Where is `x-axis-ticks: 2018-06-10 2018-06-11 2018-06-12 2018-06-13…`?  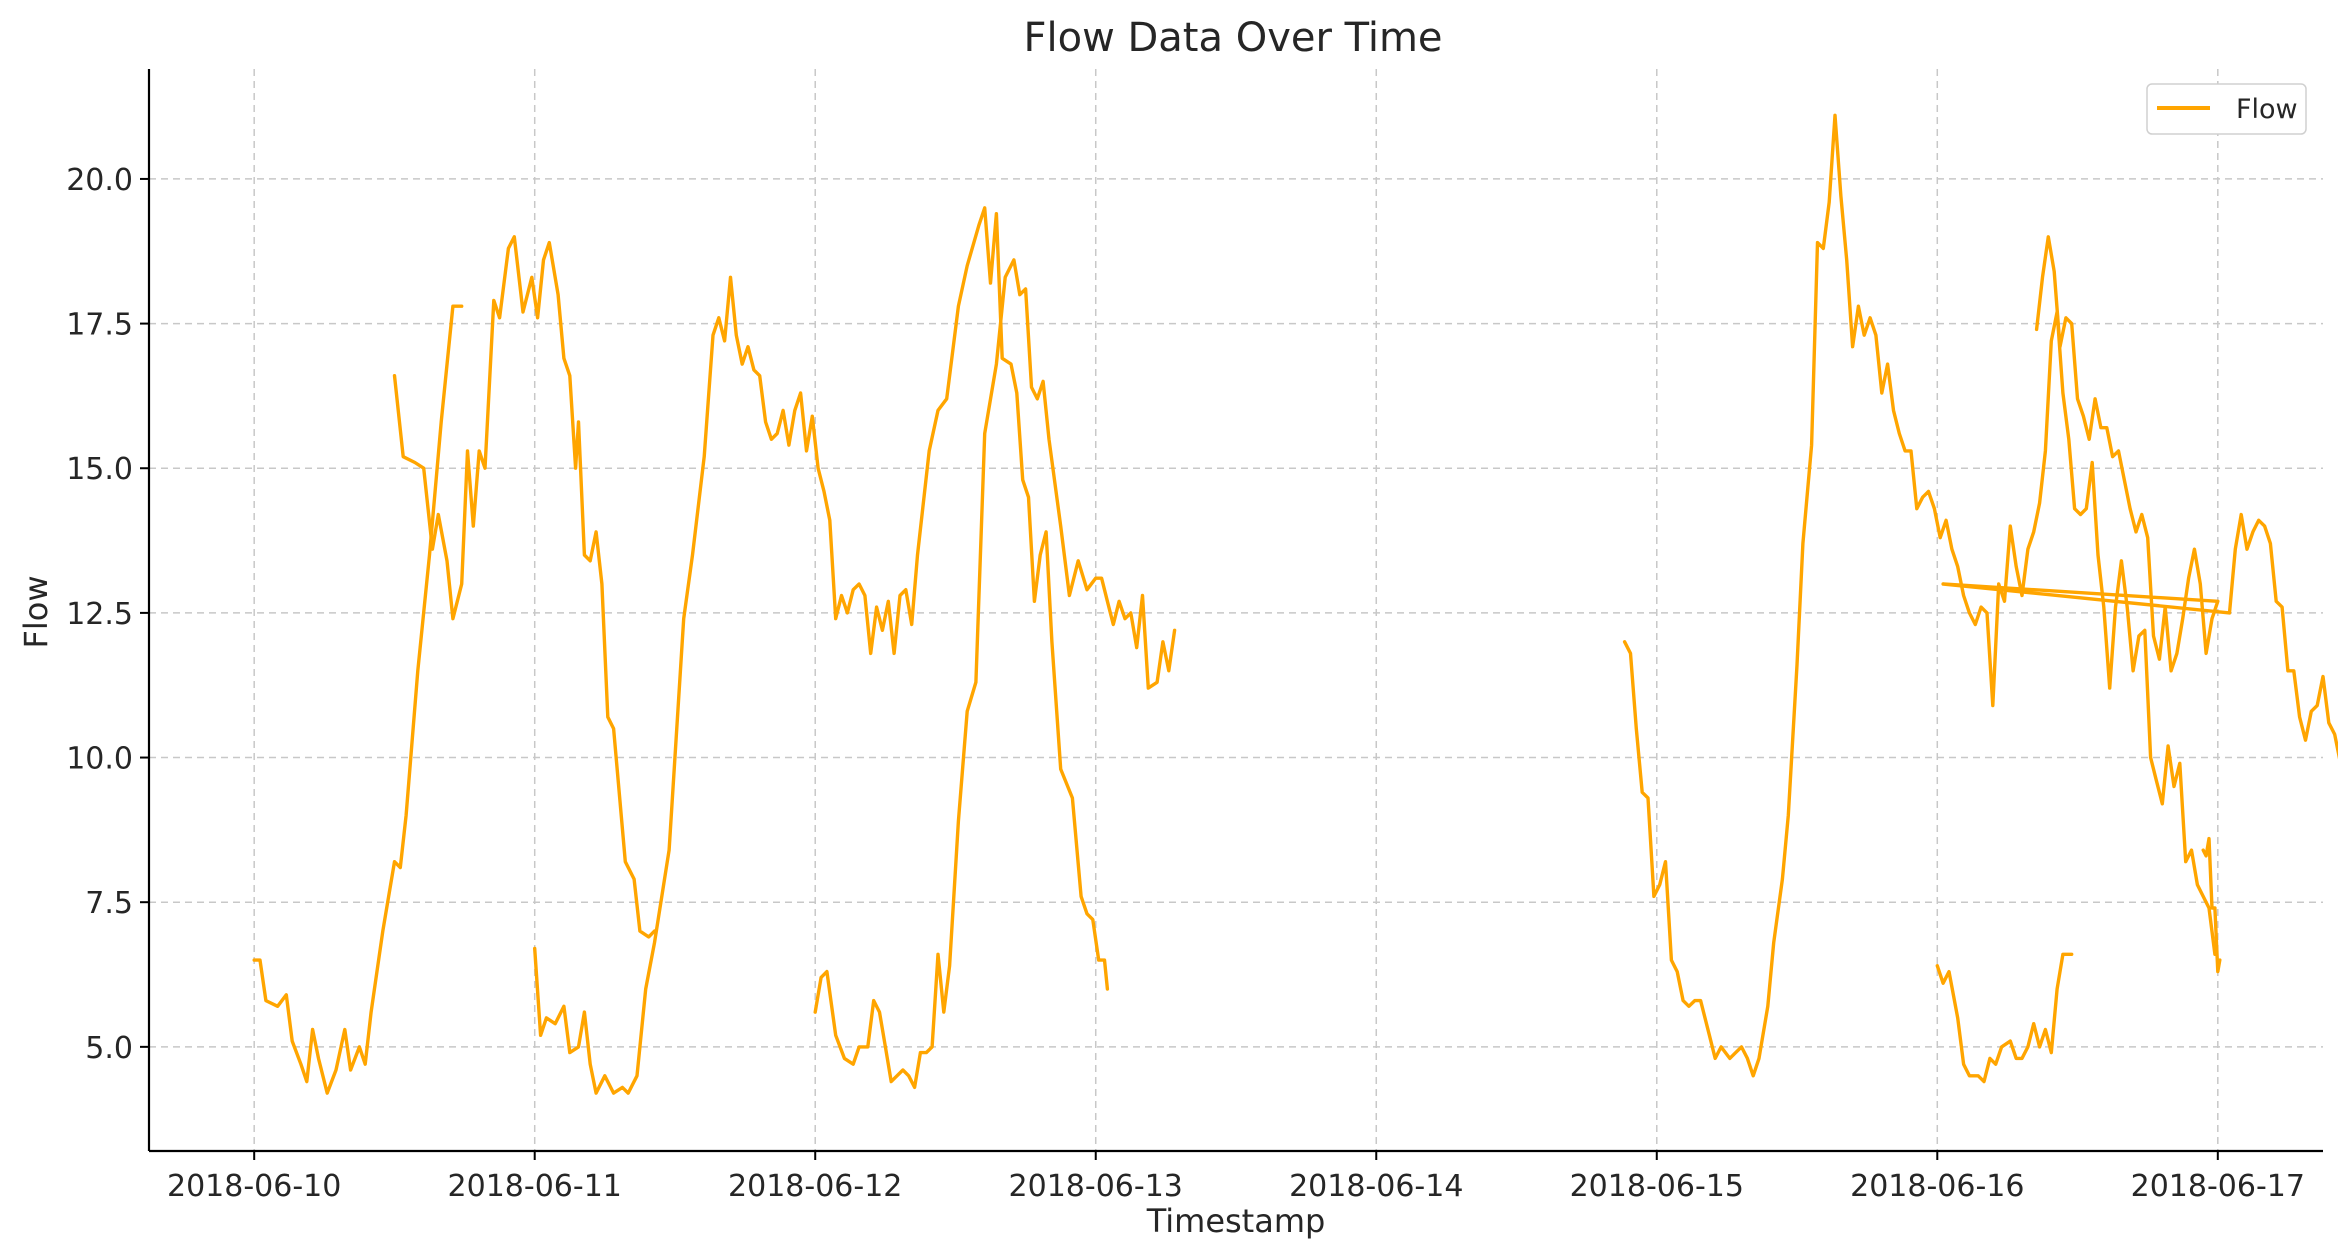 x-axis-ticks: 2018-06-10 2018-06-11 2018-06-12 2018-06-13… is located at coordinates (1236, 1177).